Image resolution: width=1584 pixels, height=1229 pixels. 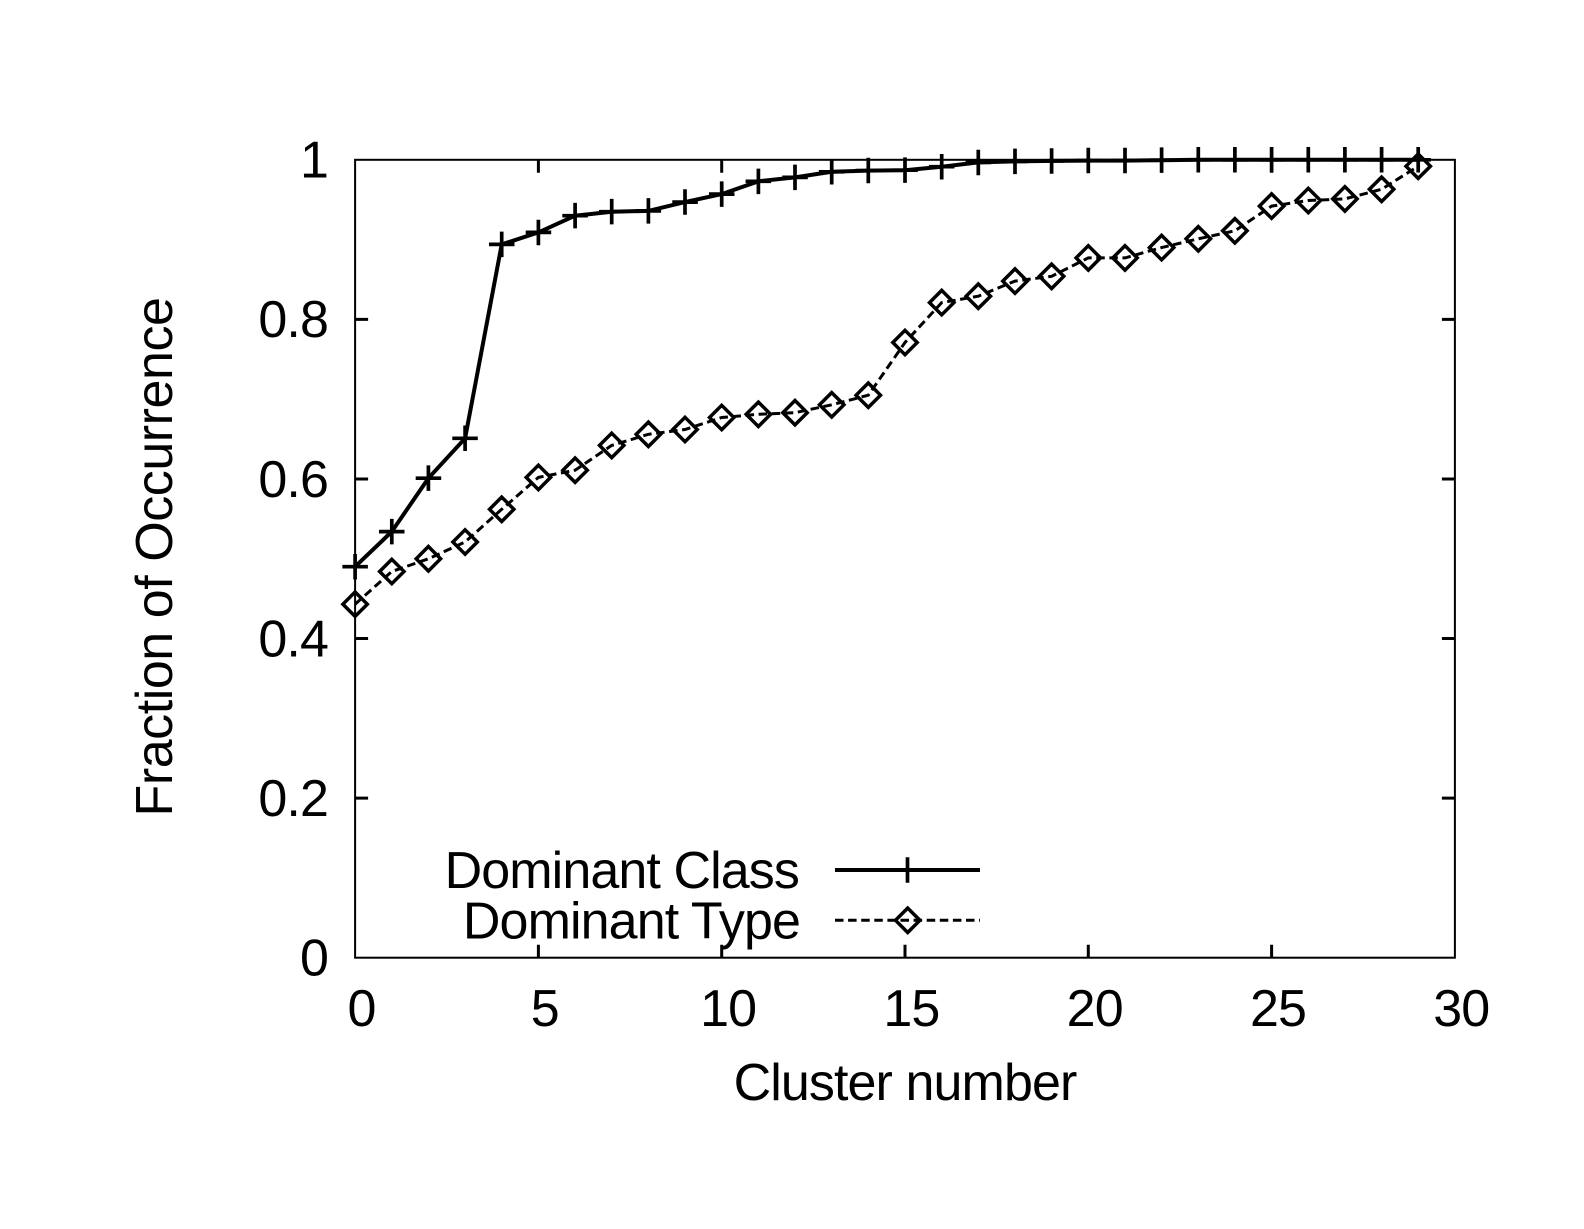 I want to click on svg-text: 15, so click(x=911, y=1009).